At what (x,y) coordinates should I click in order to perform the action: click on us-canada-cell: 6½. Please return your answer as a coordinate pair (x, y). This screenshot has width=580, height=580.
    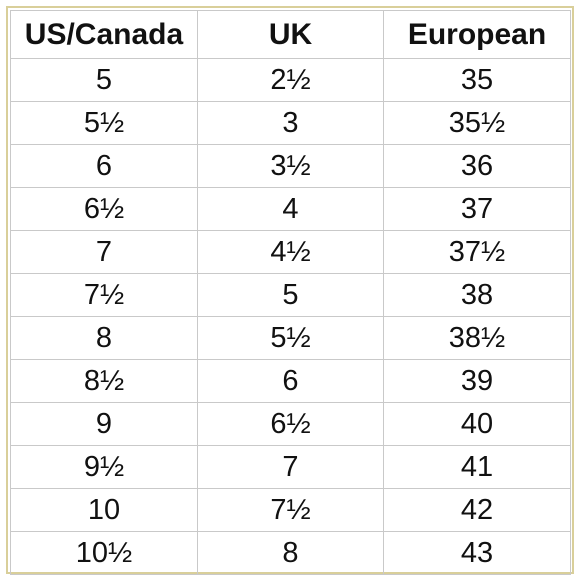
    Looking at the image, I should click on (104, 209).